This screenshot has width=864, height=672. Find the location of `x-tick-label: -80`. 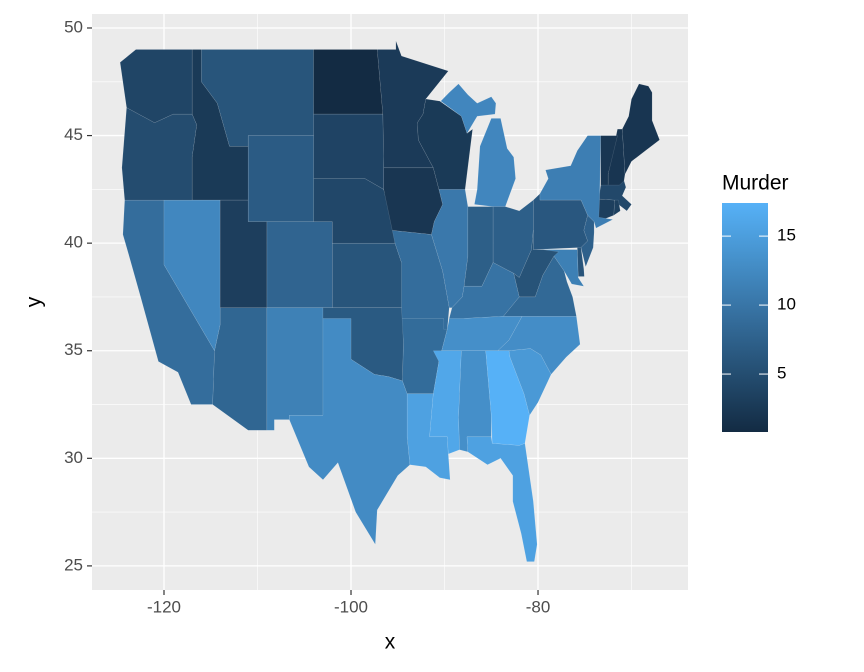

x-tick-label: -80 is located at coordinates (538, 606).